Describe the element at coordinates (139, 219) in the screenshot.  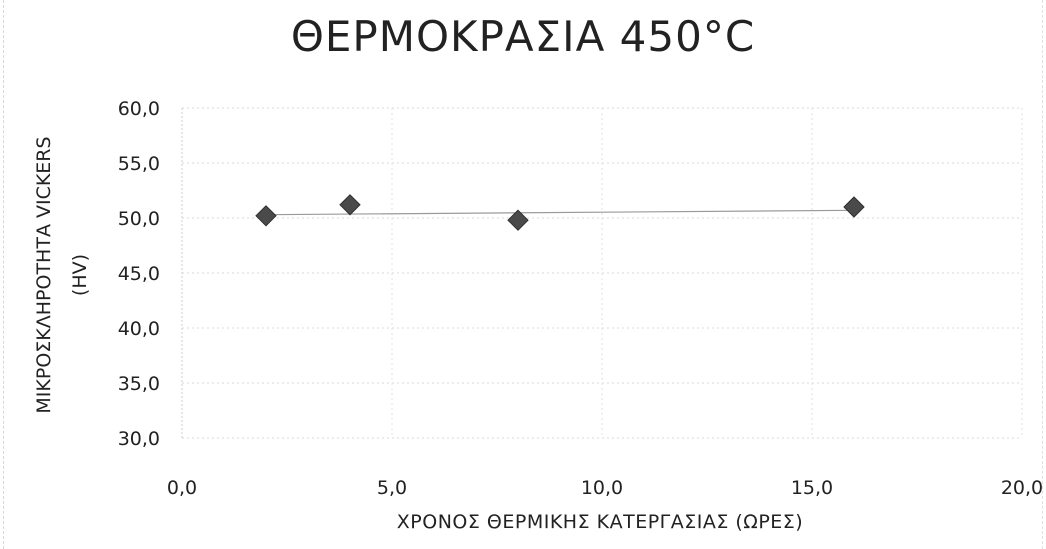
I see `y-tick-label: 50,0` at that location.